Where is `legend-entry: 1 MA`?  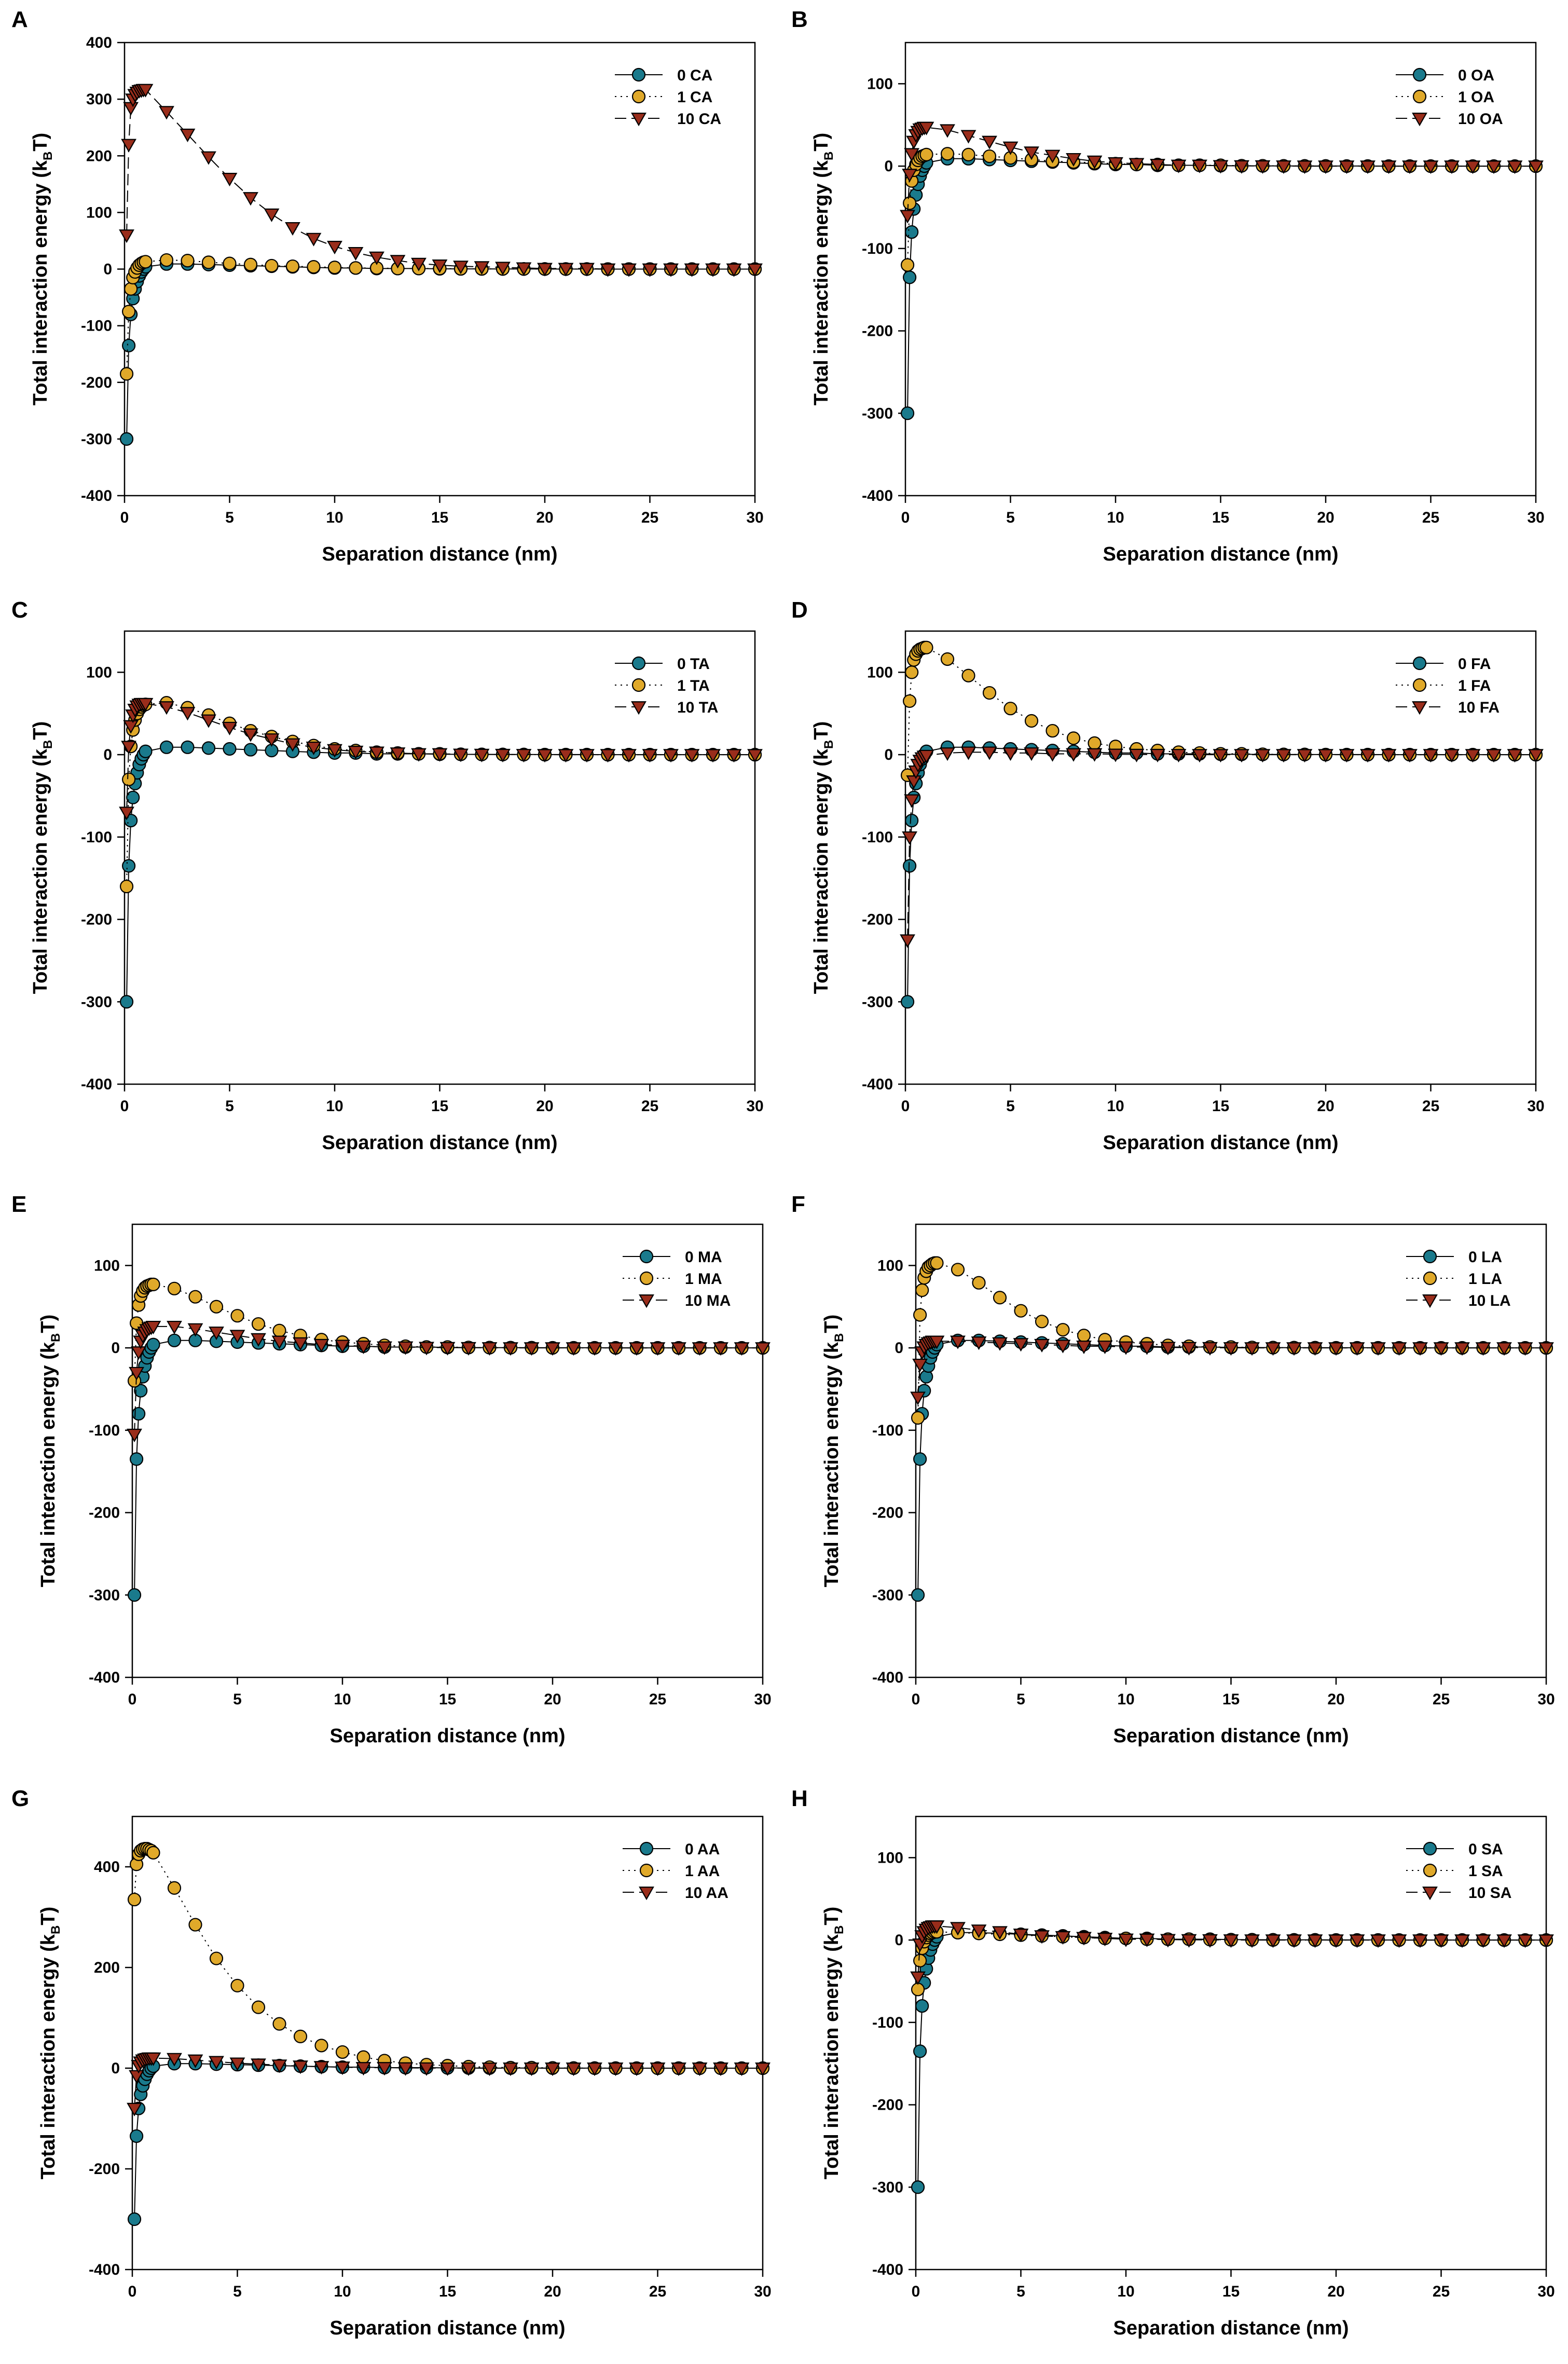 legend-entry: 1 MA is located at coordinates (673, 1279).